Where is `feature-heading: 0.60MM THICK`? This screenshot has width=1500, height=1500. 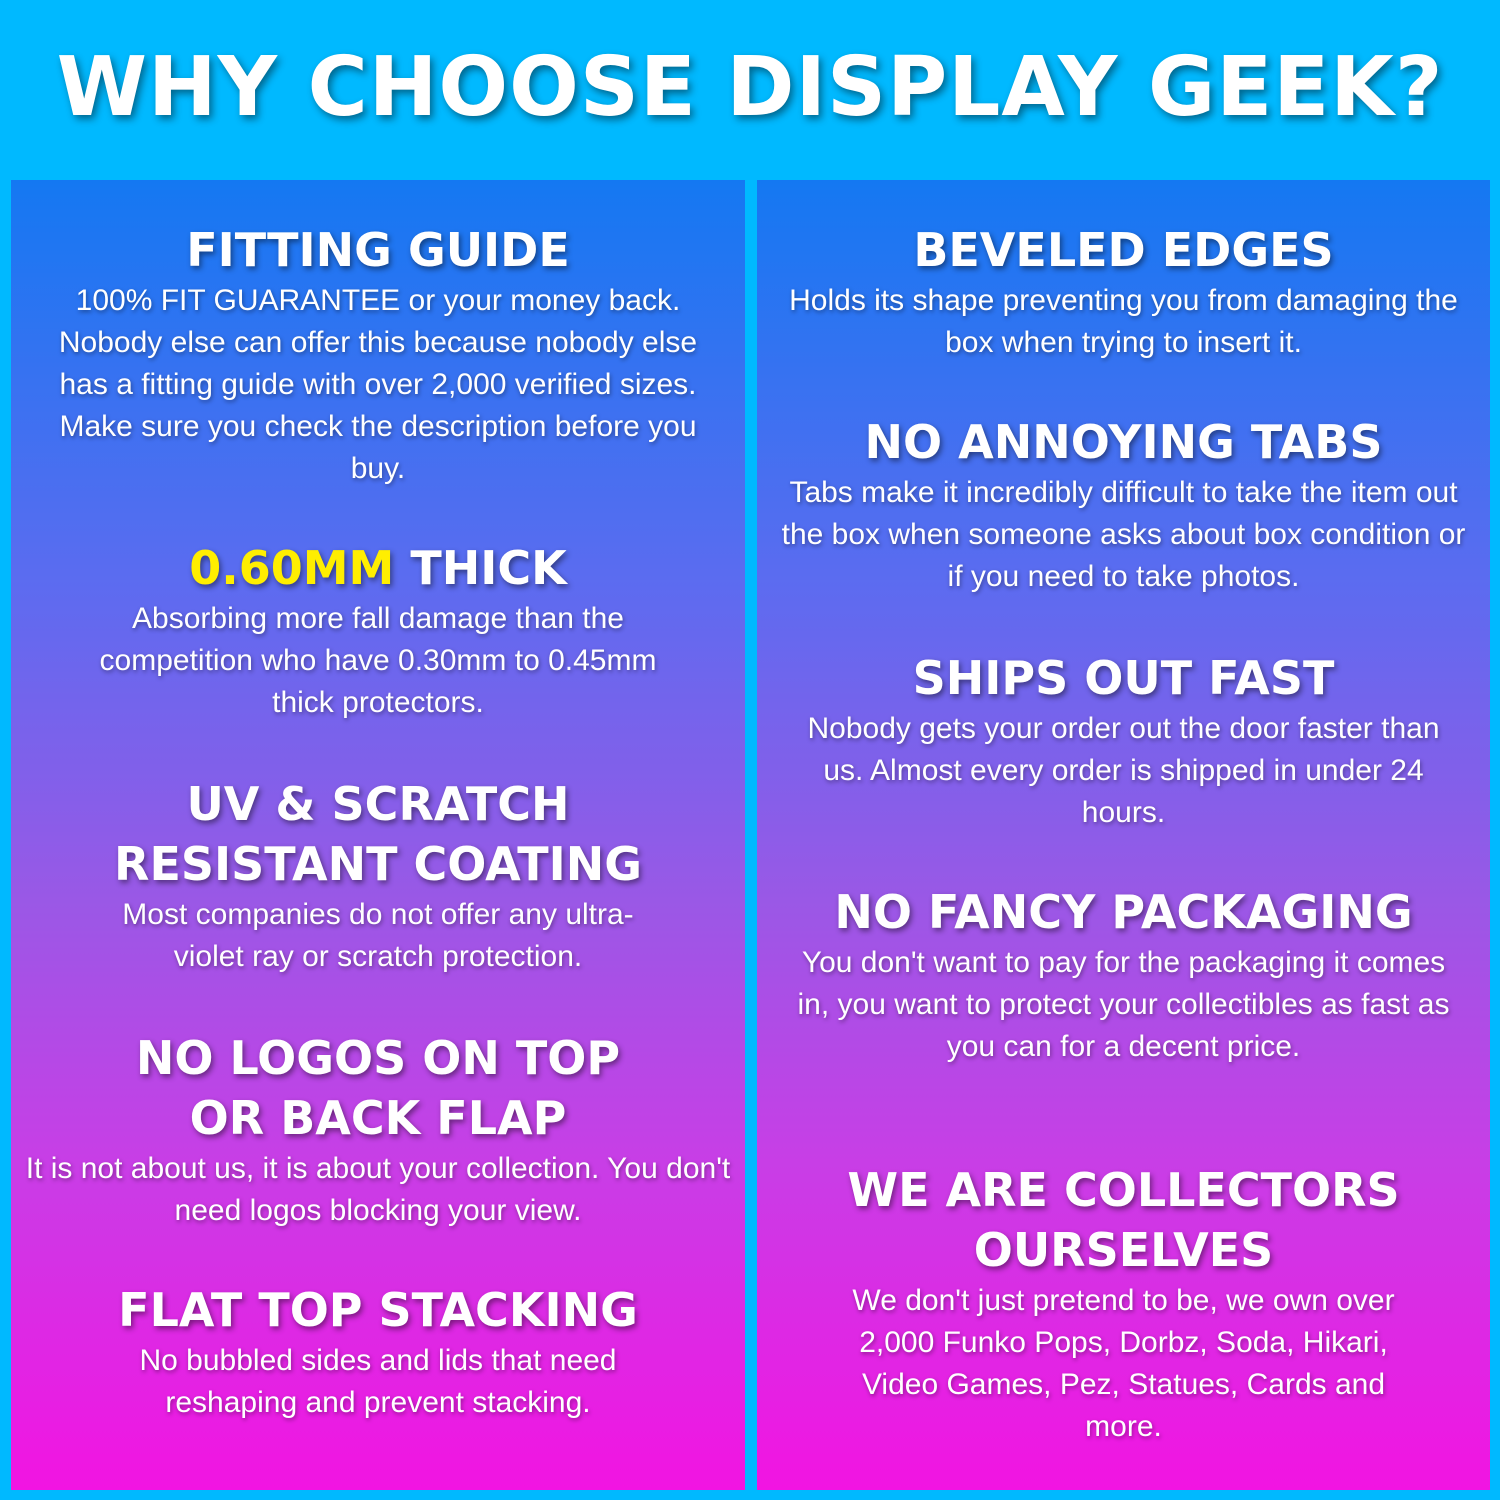
feature-heading: 0.60MM THICK is located at coordinates (378, 568).